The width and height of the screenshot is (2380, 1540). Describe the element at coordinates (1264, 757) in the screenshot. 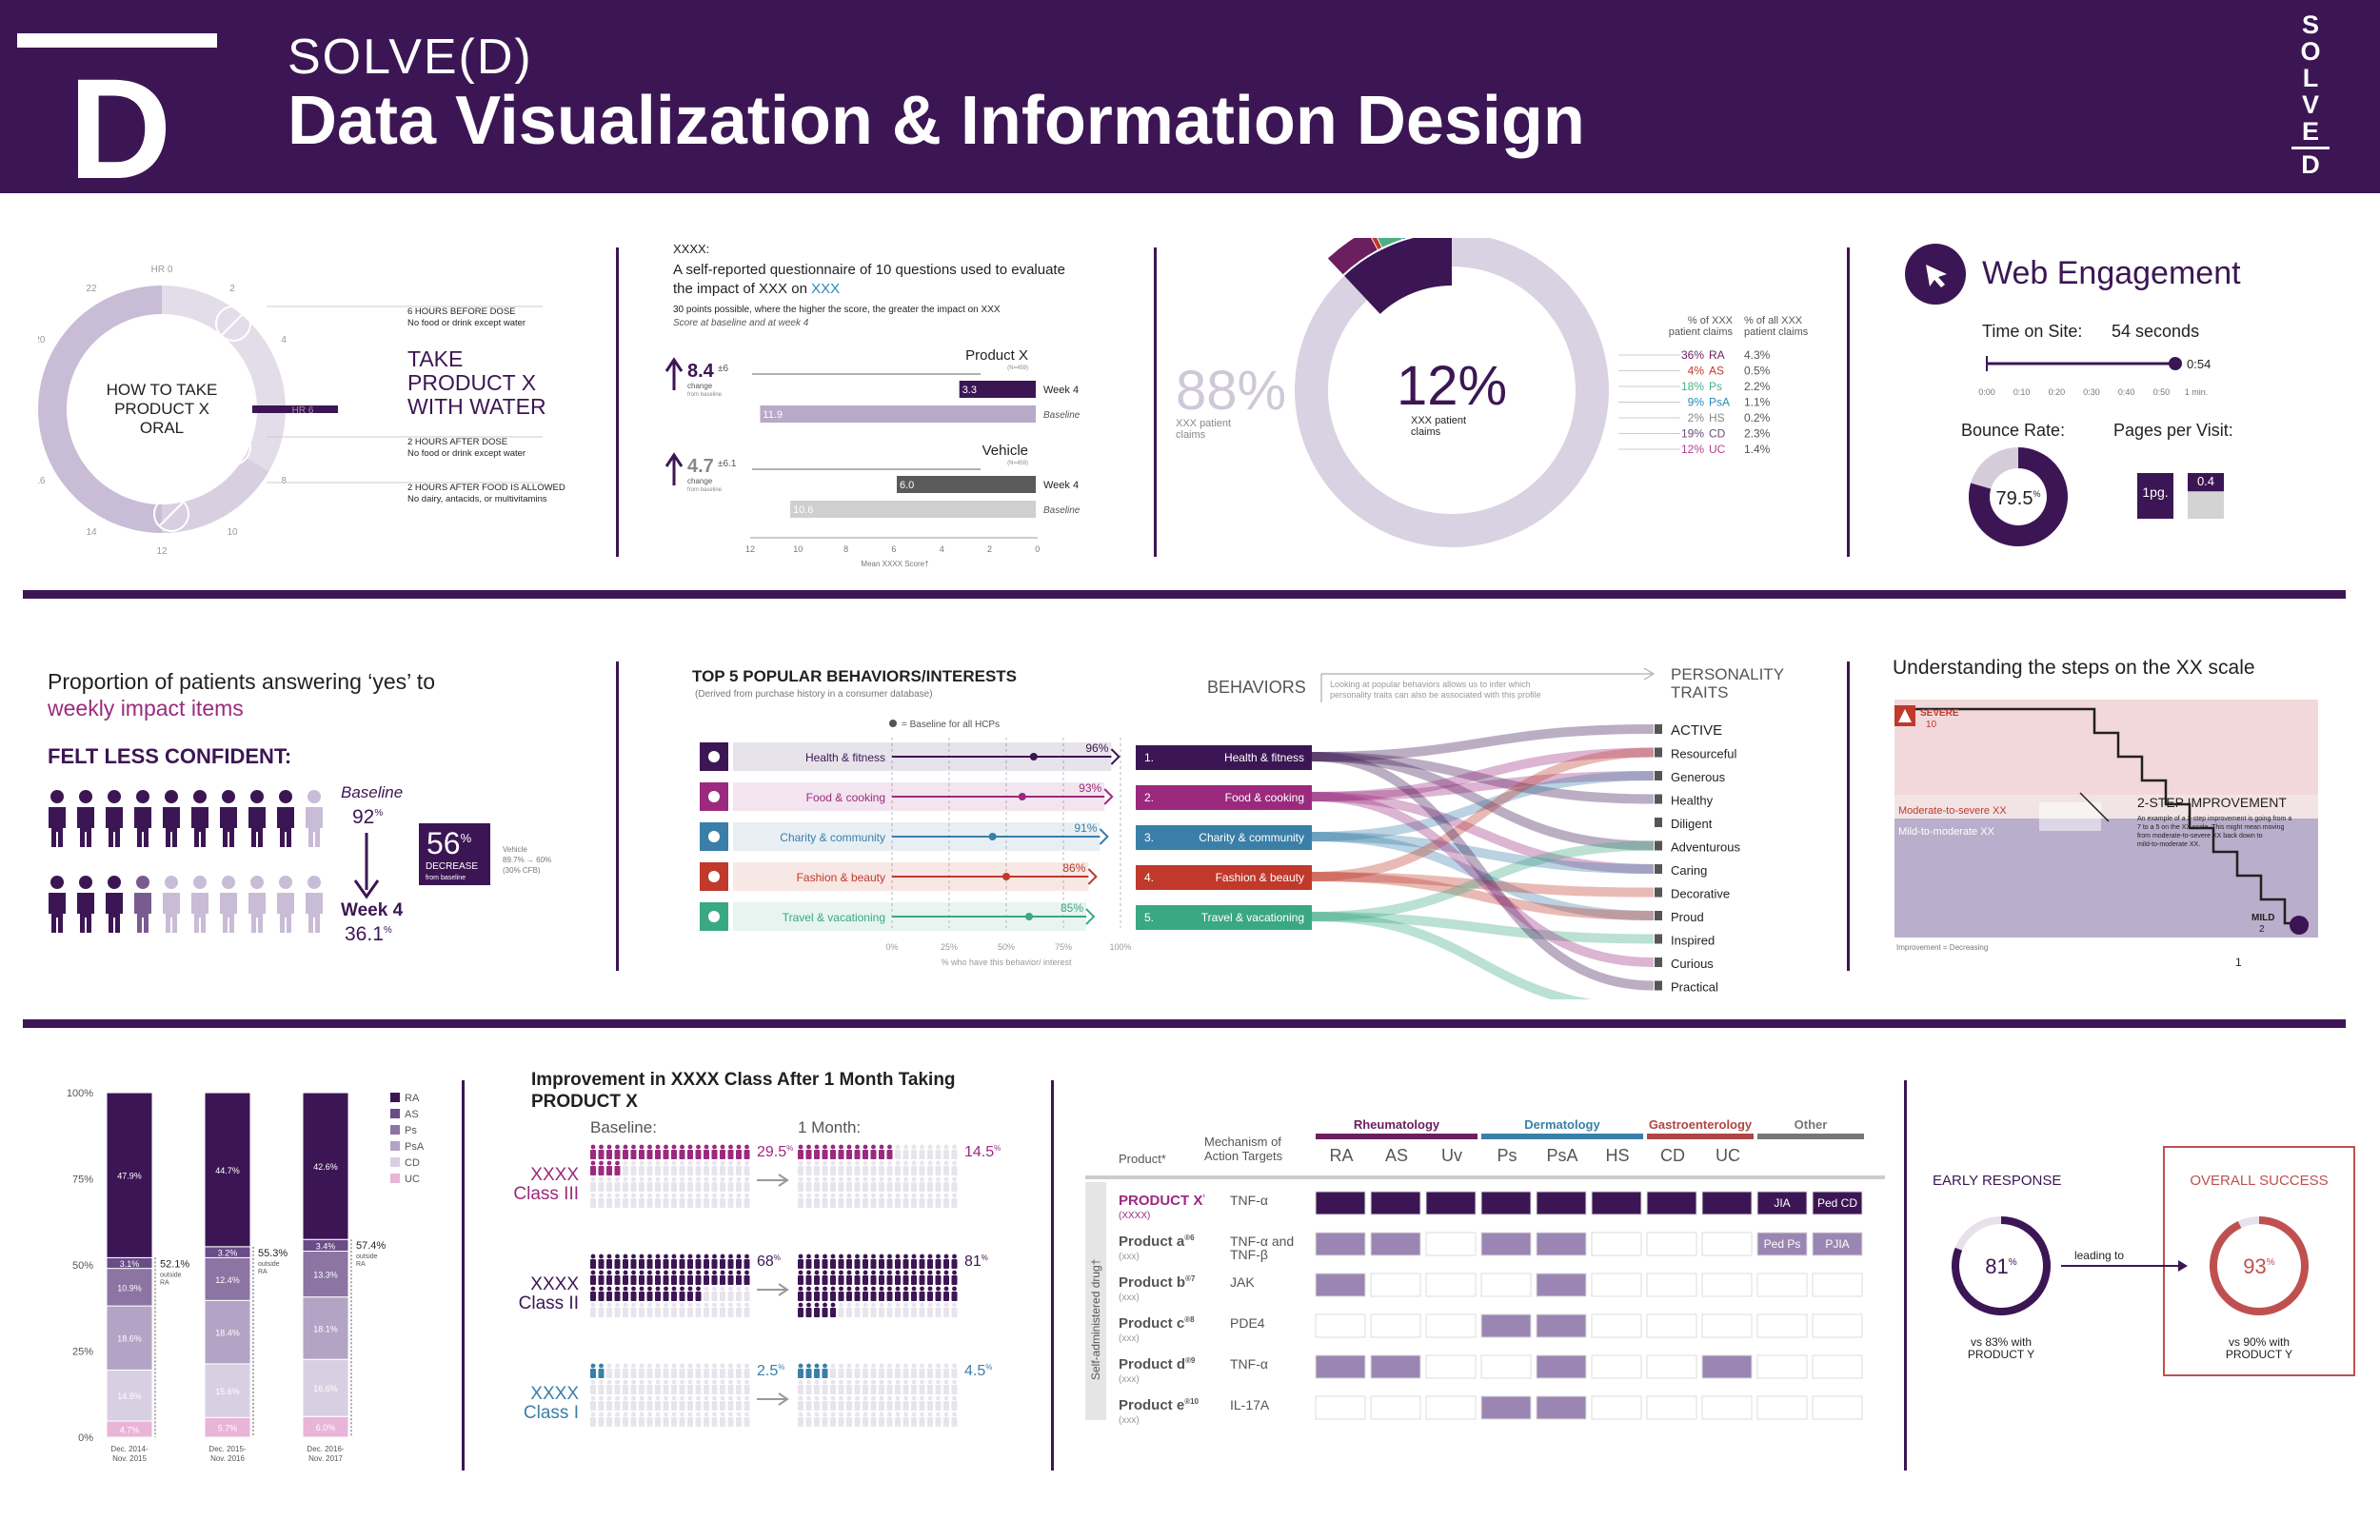

I see `ranked-label: Health & fitness` at that location.